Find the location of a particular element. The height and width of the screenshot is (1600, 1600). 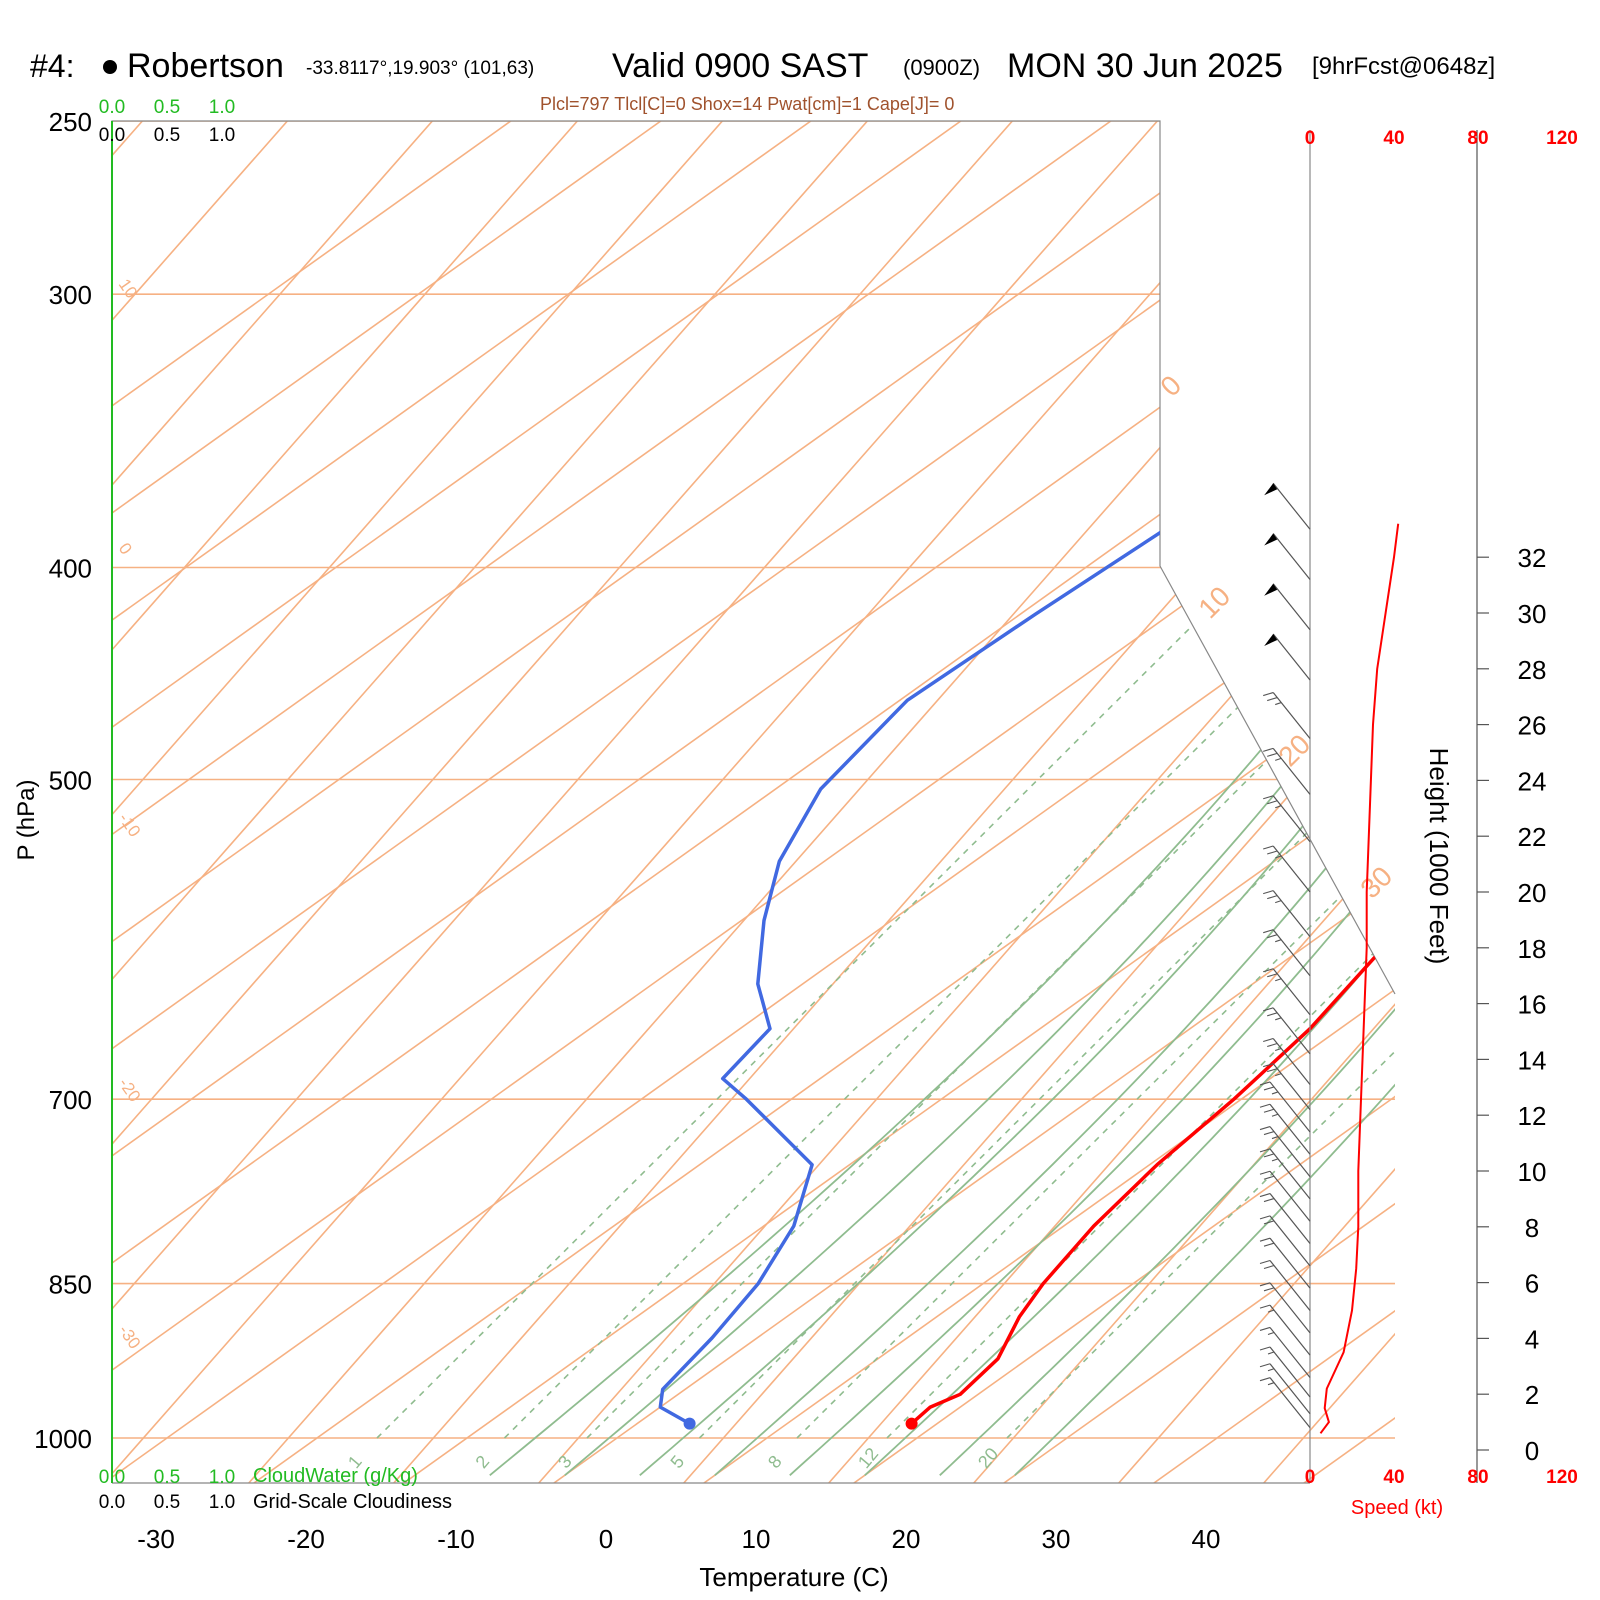

speed-tick-top: 40 is located at coordinates (1393, 138).